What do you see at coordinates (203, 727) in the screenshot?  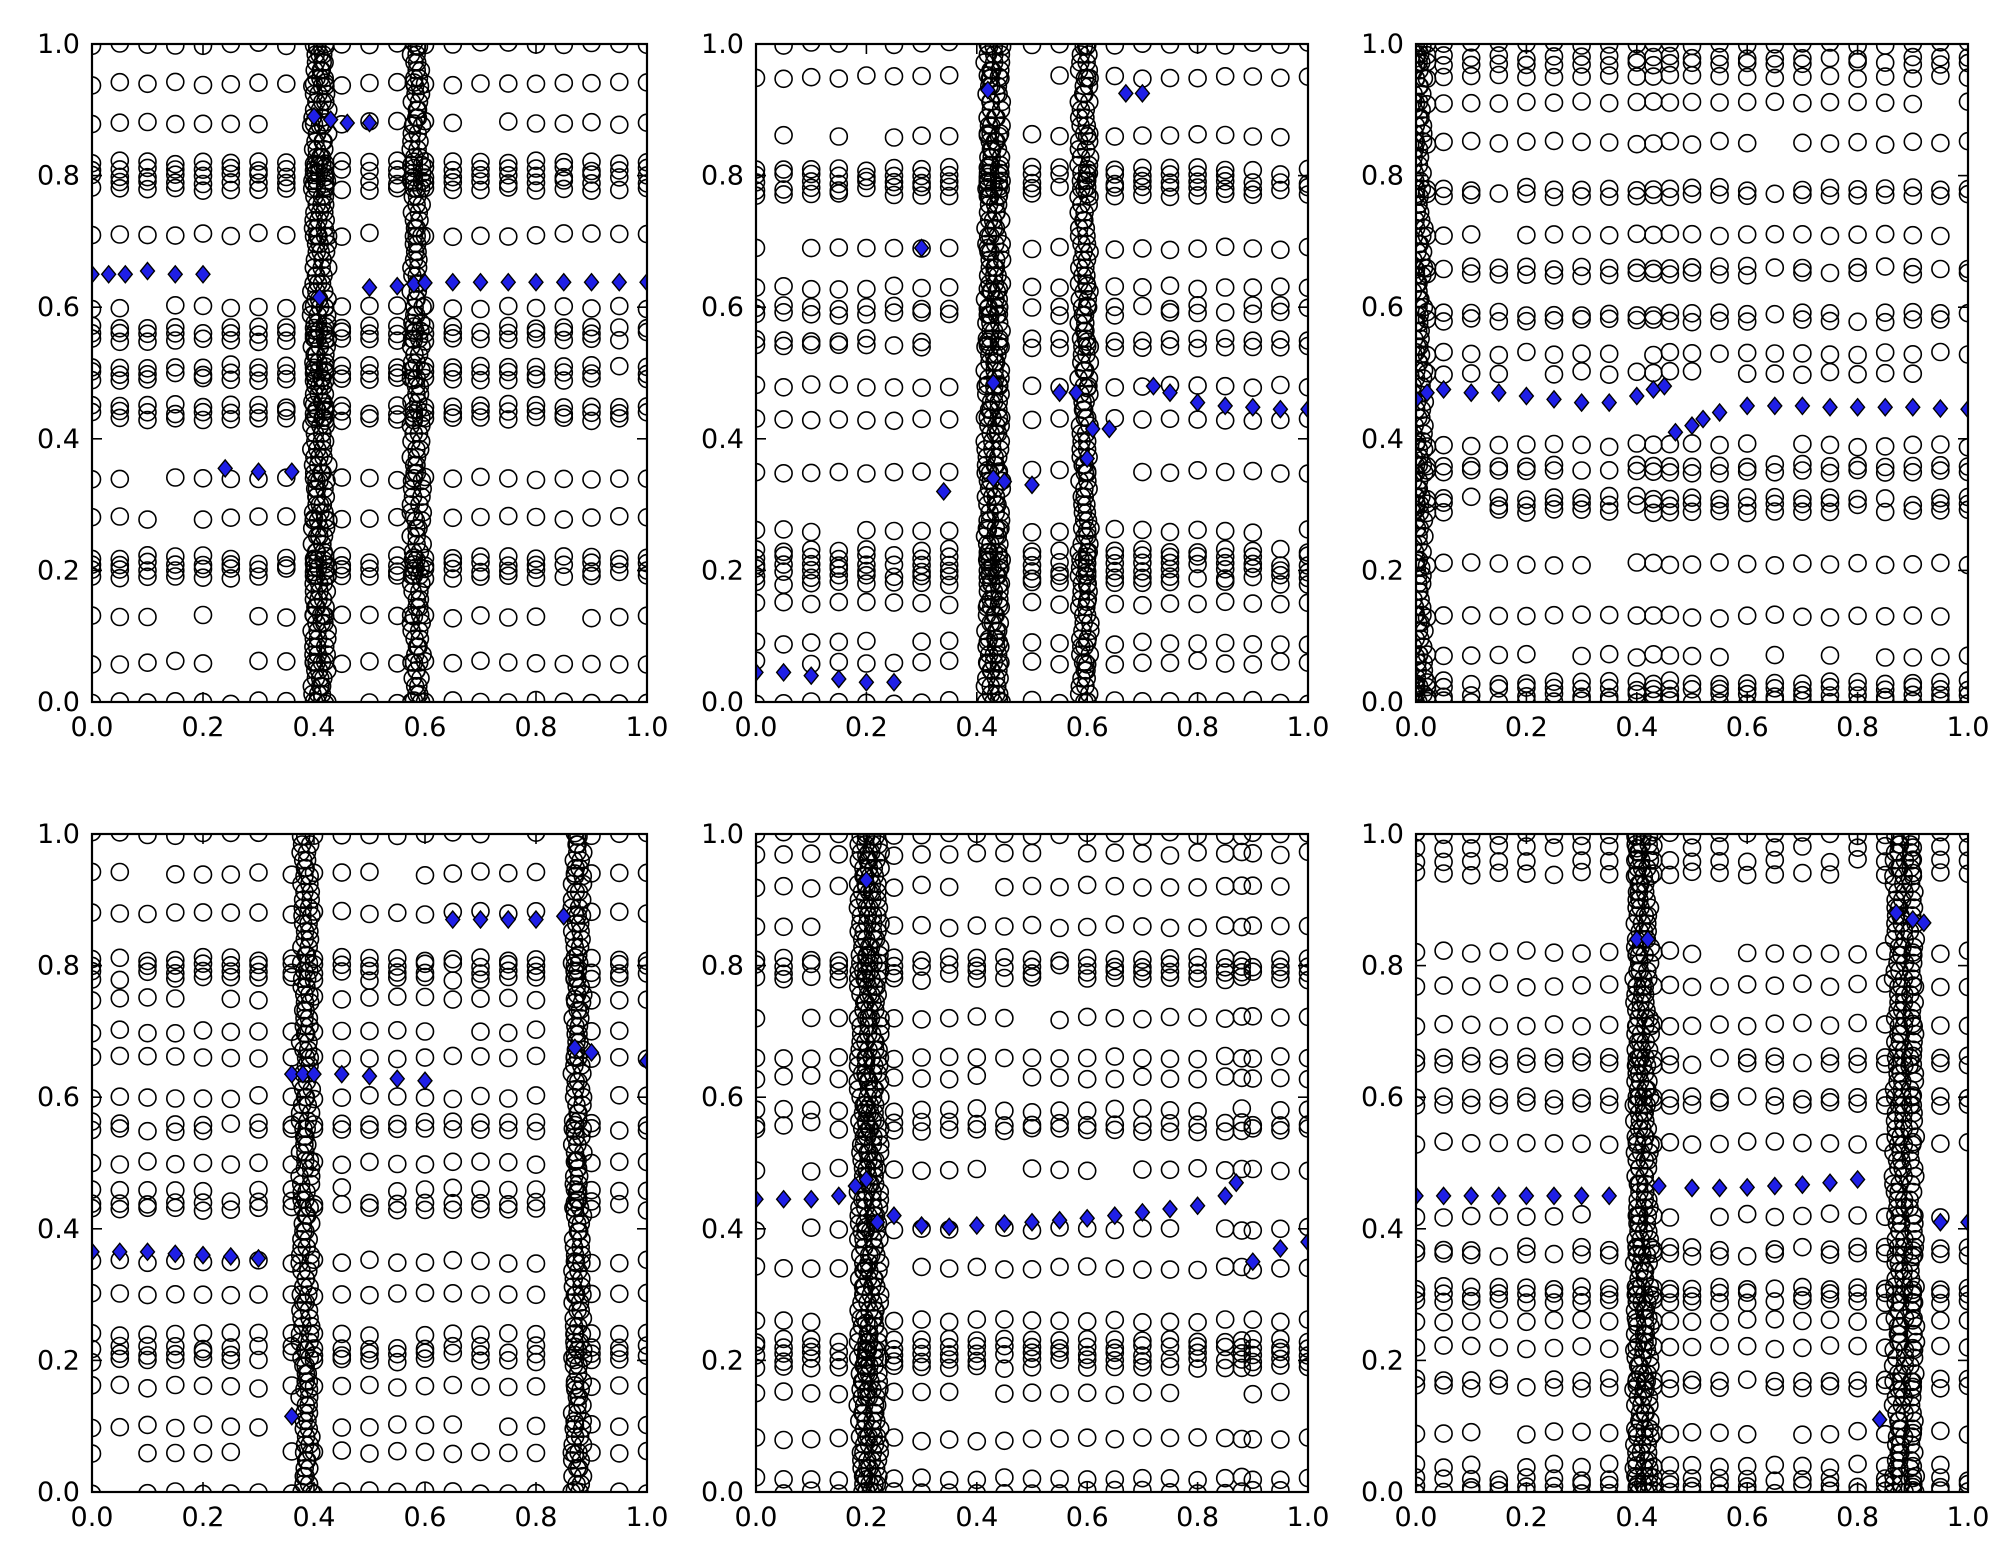 I see `x-tick-label: 0.2` at bounding box center [203, 727].